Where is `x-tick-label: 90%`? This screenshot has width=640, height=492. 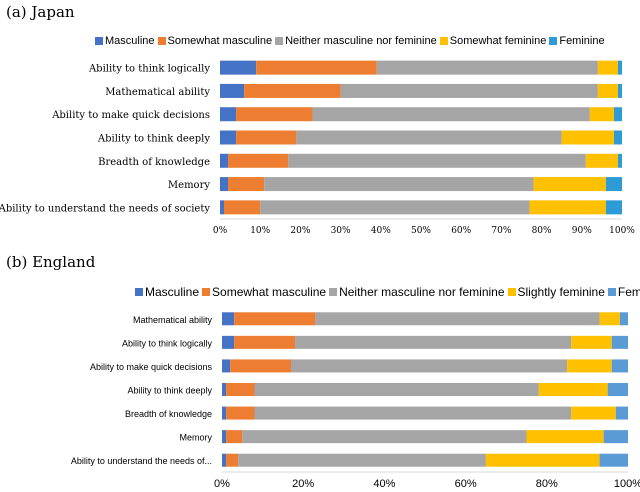
x-tick-label: 90% is located at coordinates (582, 231).